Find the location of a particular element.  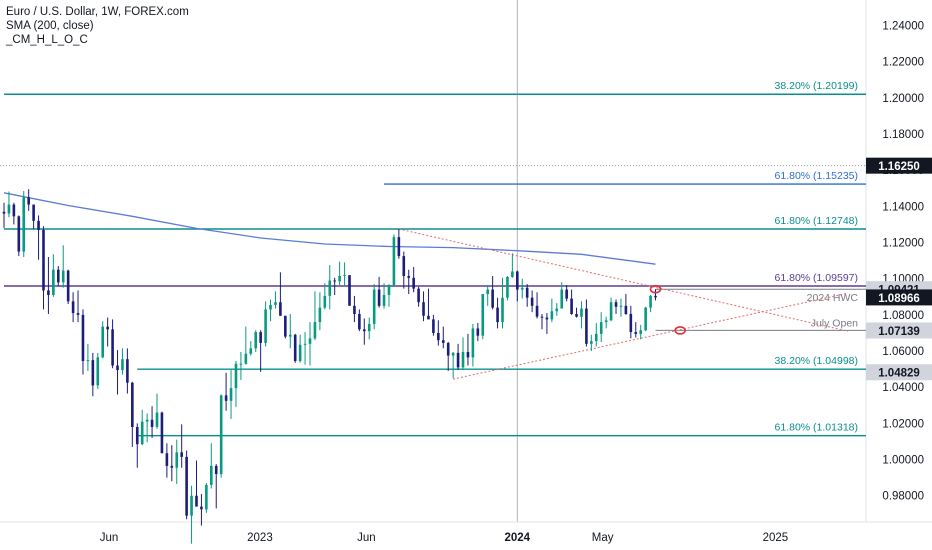

trendline is located at coordinates (623, 280).